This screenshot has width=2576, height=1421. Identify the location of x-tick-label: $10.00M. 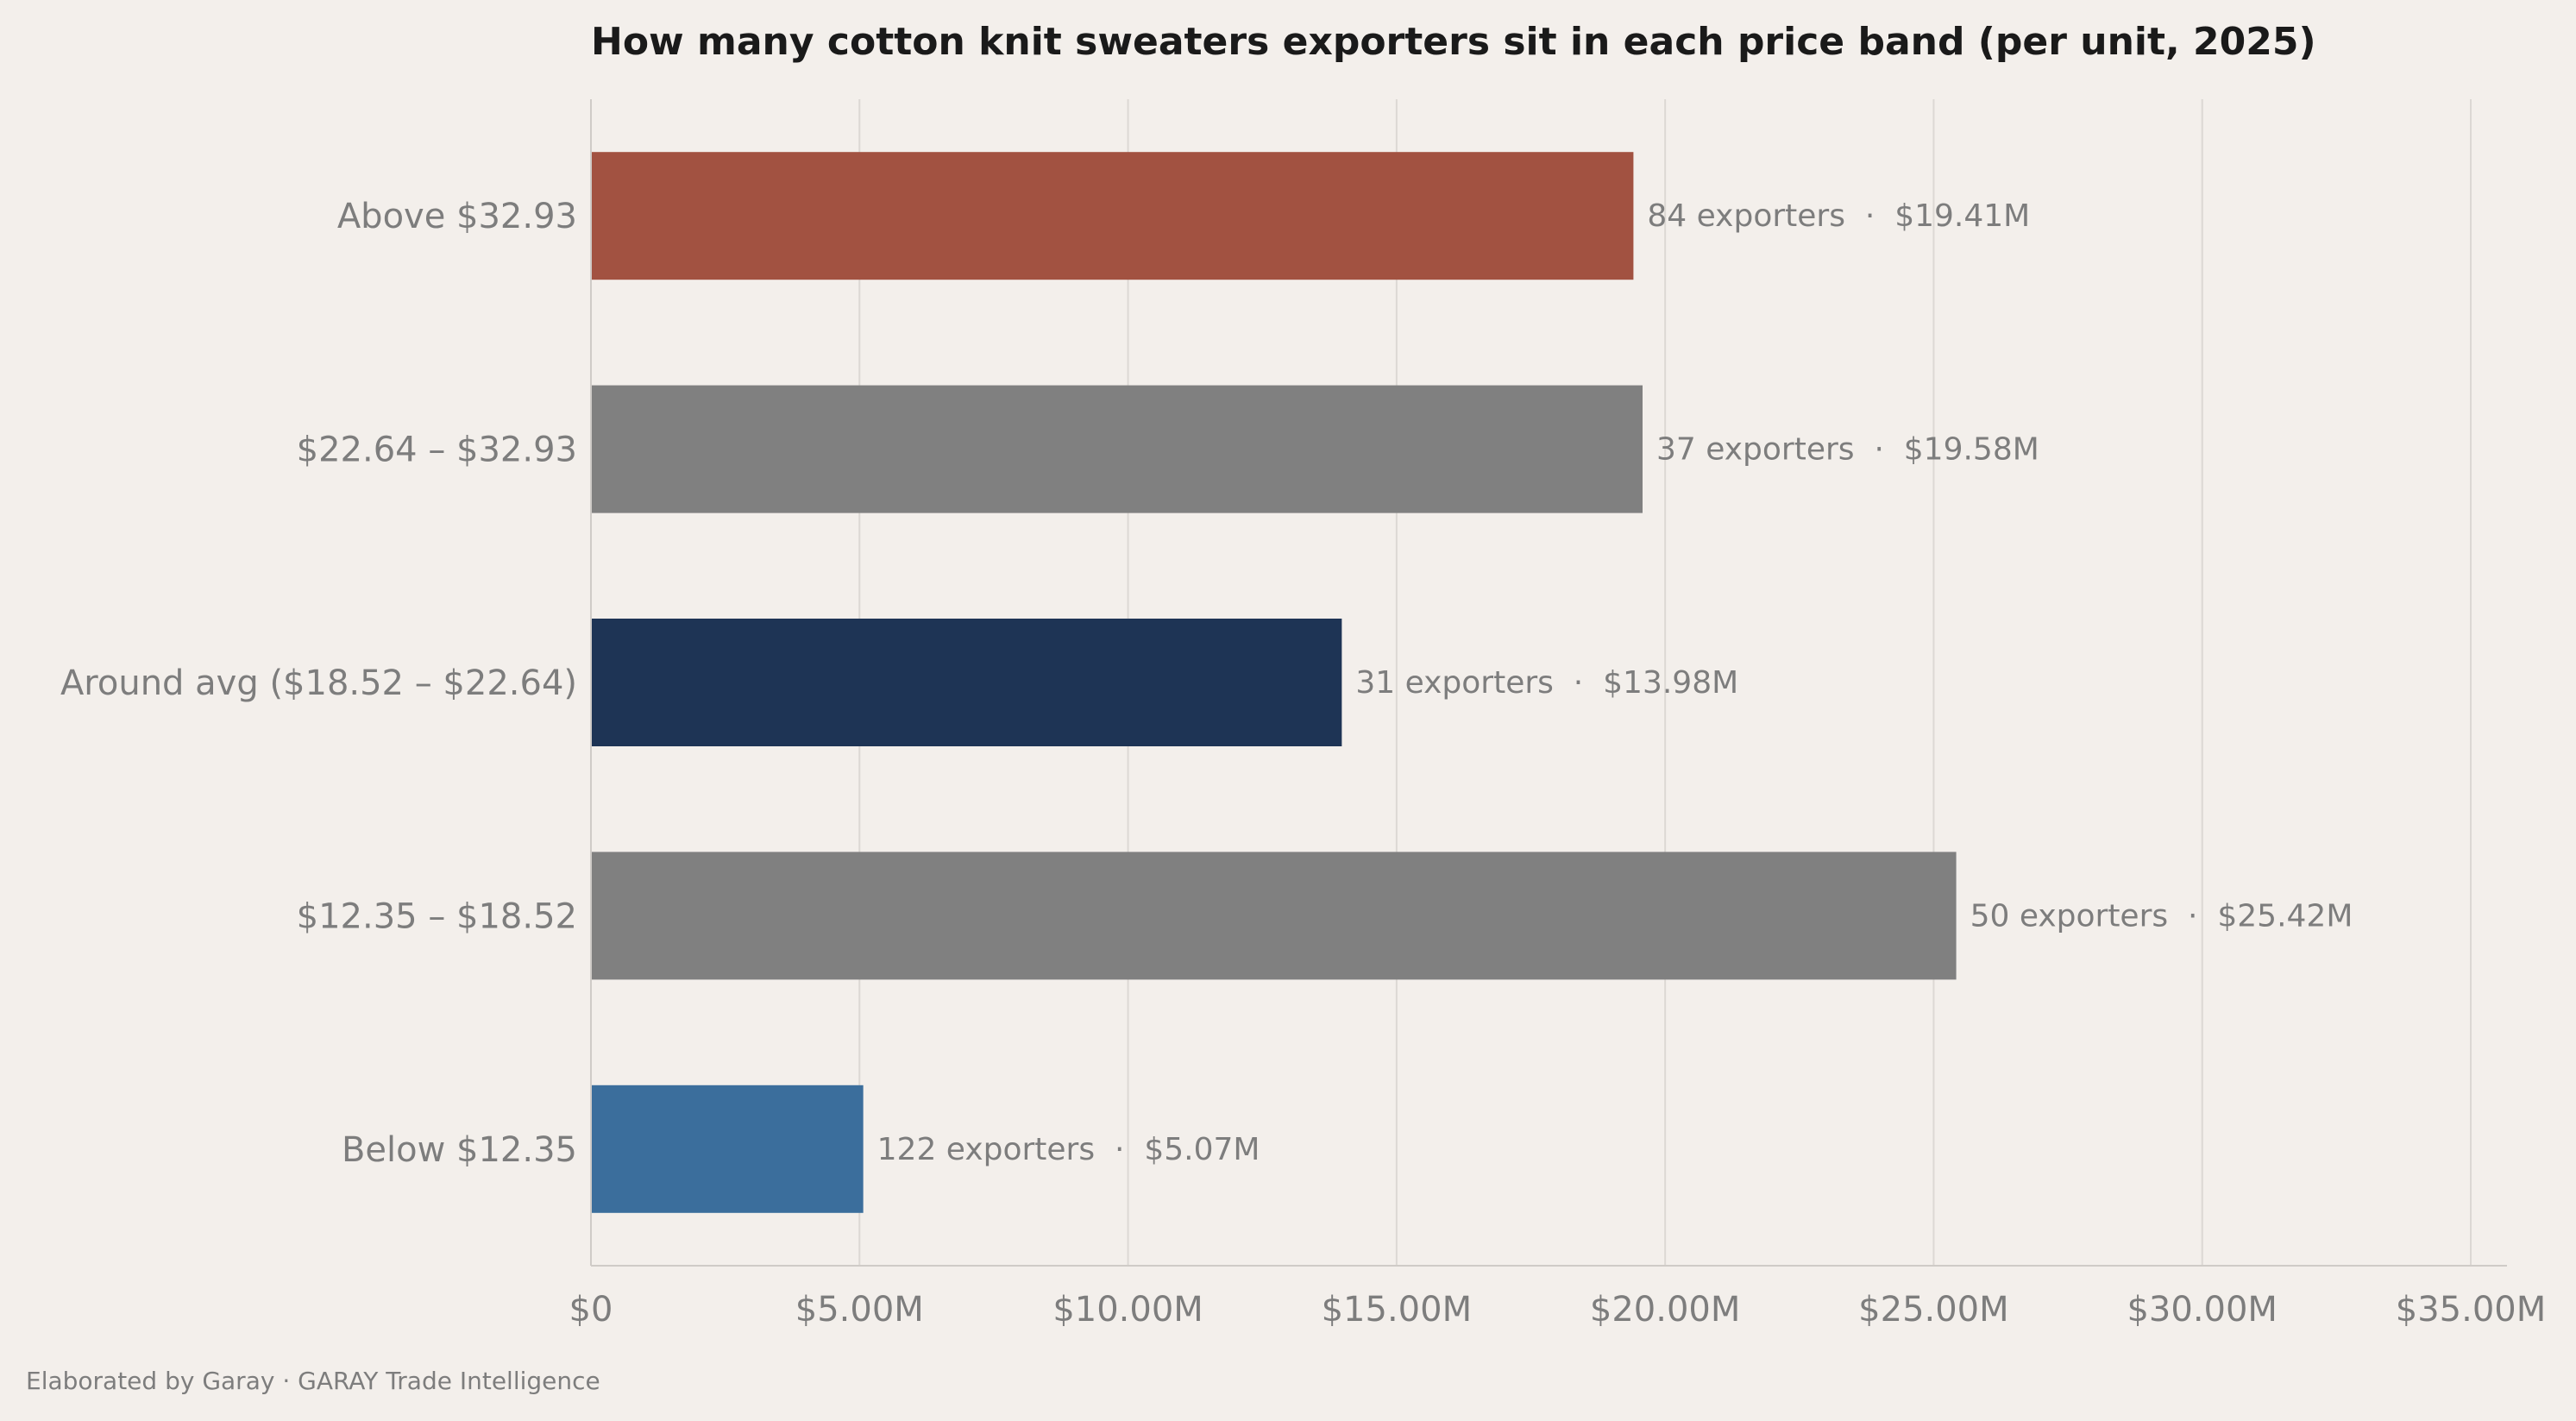
(1127, 1310).